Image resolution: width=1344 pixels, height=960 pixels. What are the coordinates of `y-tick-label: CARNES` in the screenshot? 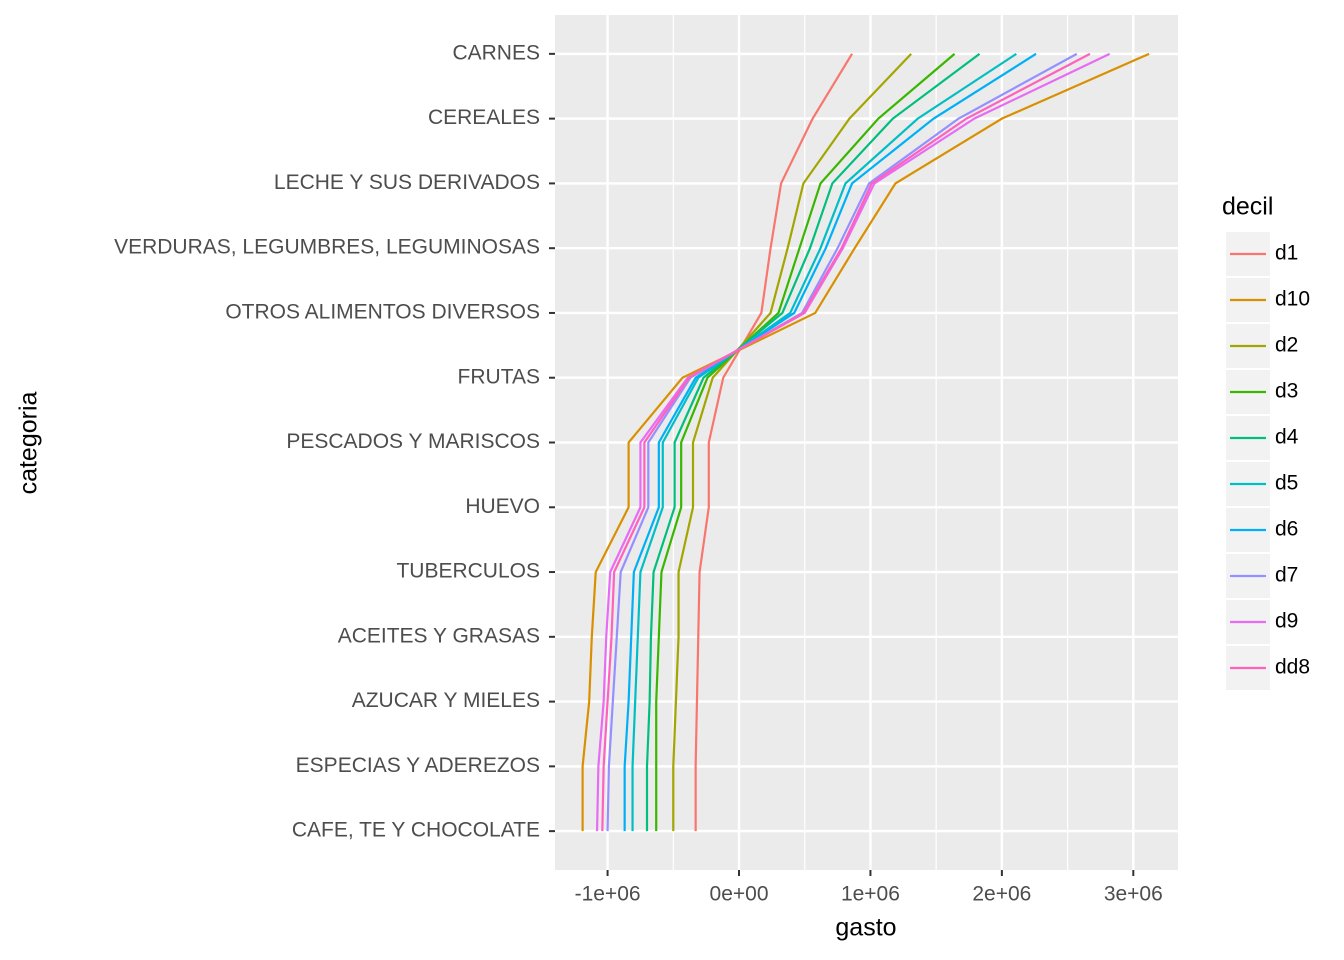 It's located at (496, 52).